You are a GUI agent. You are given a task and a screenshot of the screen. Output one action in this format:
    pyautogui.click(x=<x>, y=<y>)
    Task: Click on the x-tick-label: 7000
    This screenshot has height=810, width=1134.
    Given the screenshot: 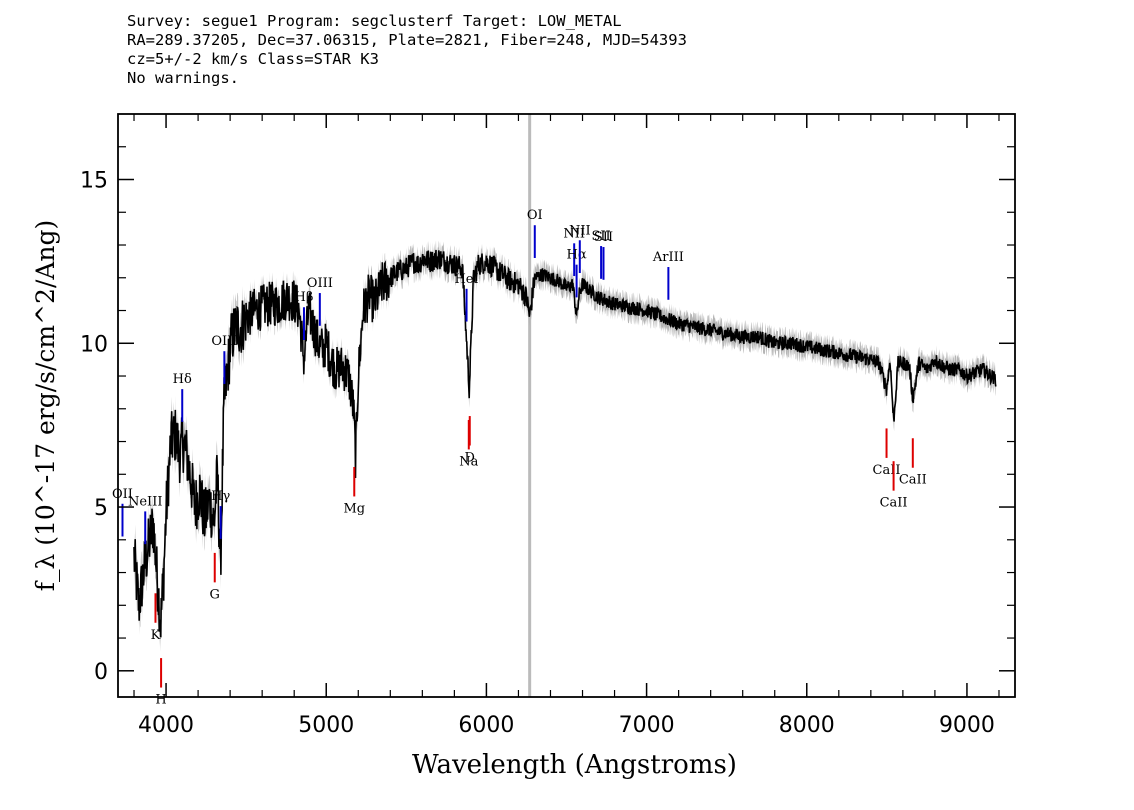 What is the action you would take?
    pyautogui.click(x=647, y=725)
    